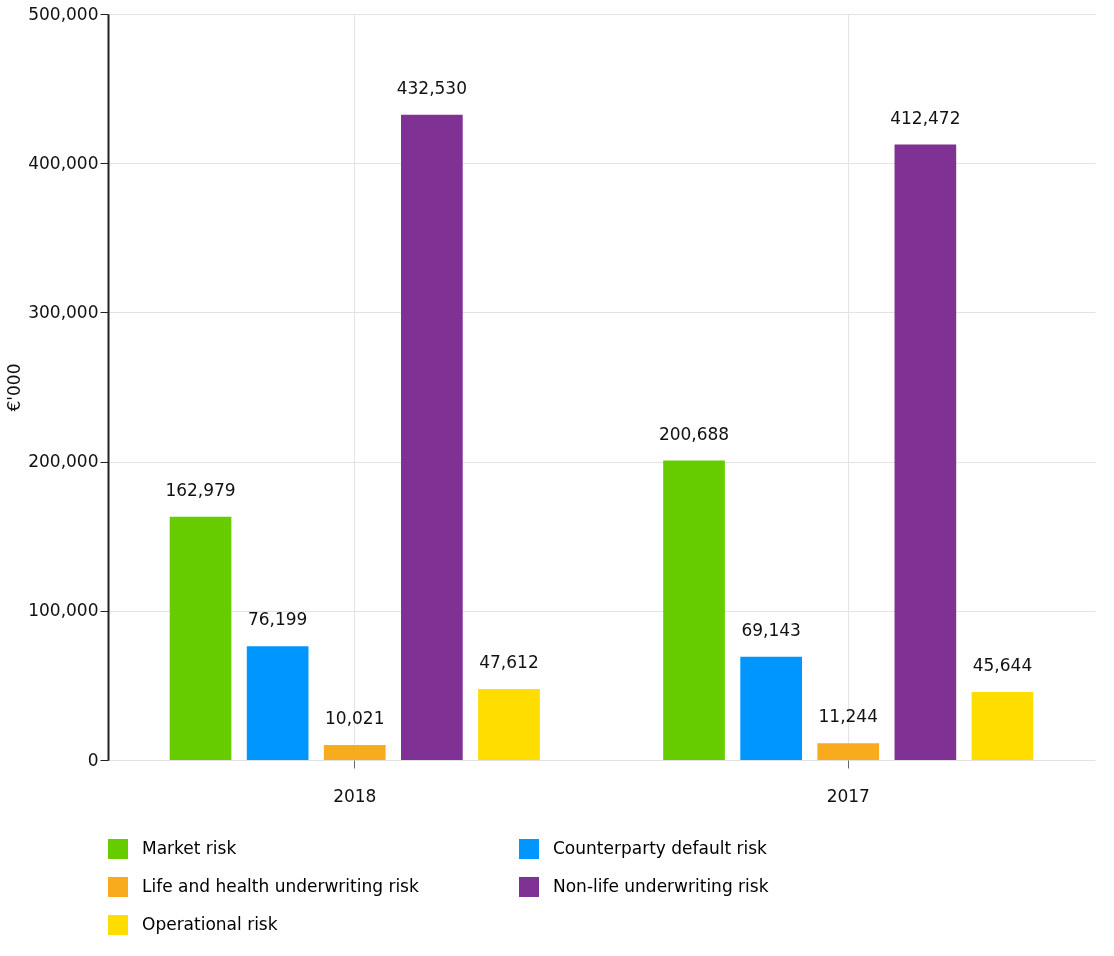 The width and height of the screenshot is (1114, 956). Describe the element at coordinates (661, 886) in the screenshot. I see `legend-label: Non-life underwriting risk` at that location.